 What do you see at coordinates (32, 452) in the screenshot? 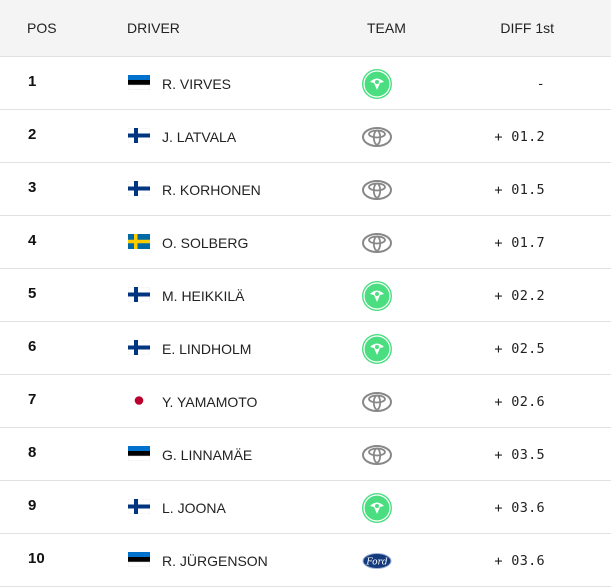
I see `position-number: 8` at bounding box center [32, 452].